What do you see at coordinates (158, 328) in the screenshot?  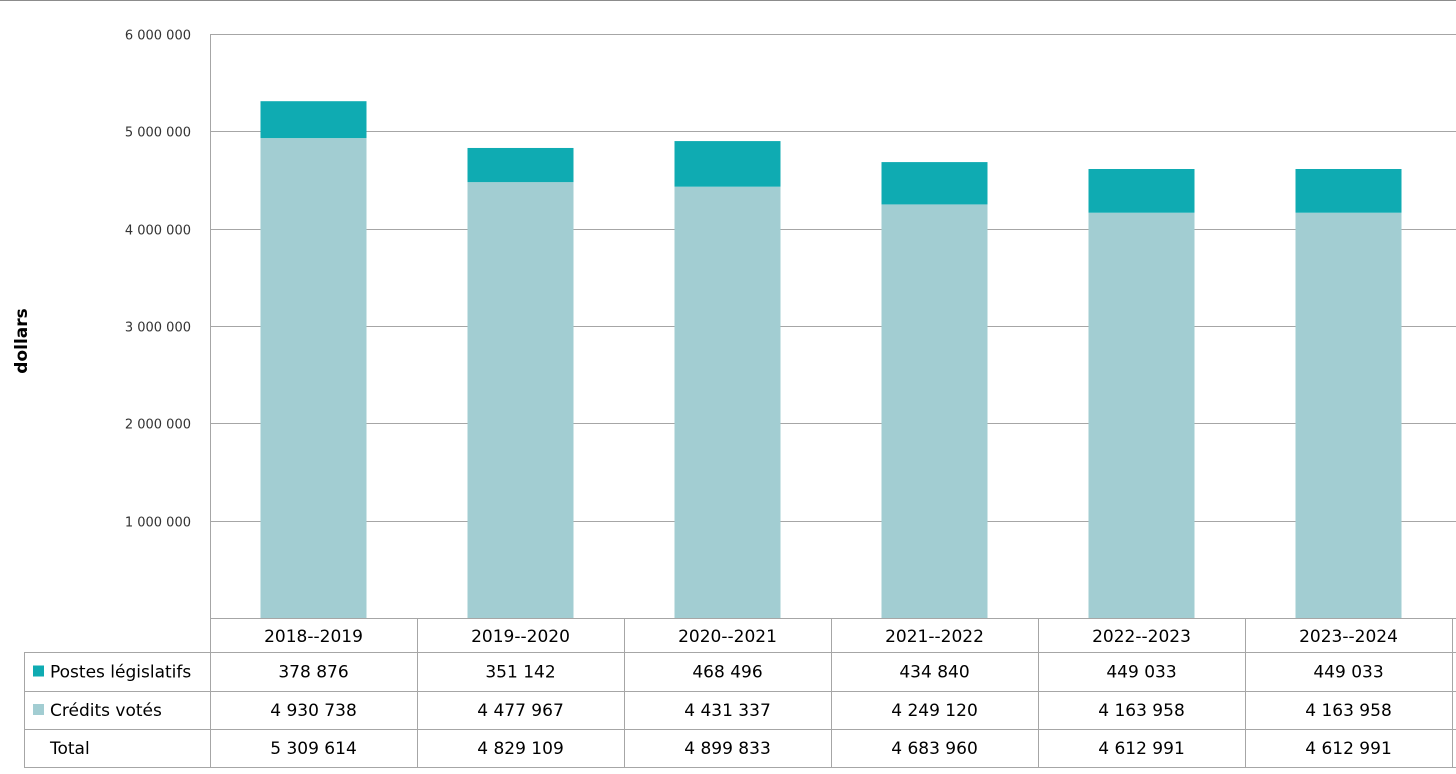 I see `y-tick-label: 3 000 000` at bounding box center [158, 328].